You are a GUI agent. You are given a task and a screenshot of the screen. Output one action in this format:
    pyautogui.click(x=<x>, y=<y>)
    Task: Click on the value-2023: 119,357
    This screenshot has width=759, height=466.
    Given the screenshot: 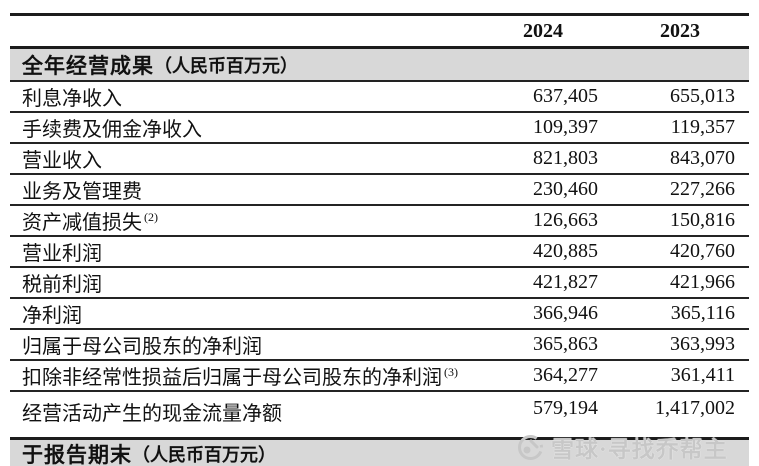 What is the action you would take?
    pyautogui.click(x=702, y=127)
    